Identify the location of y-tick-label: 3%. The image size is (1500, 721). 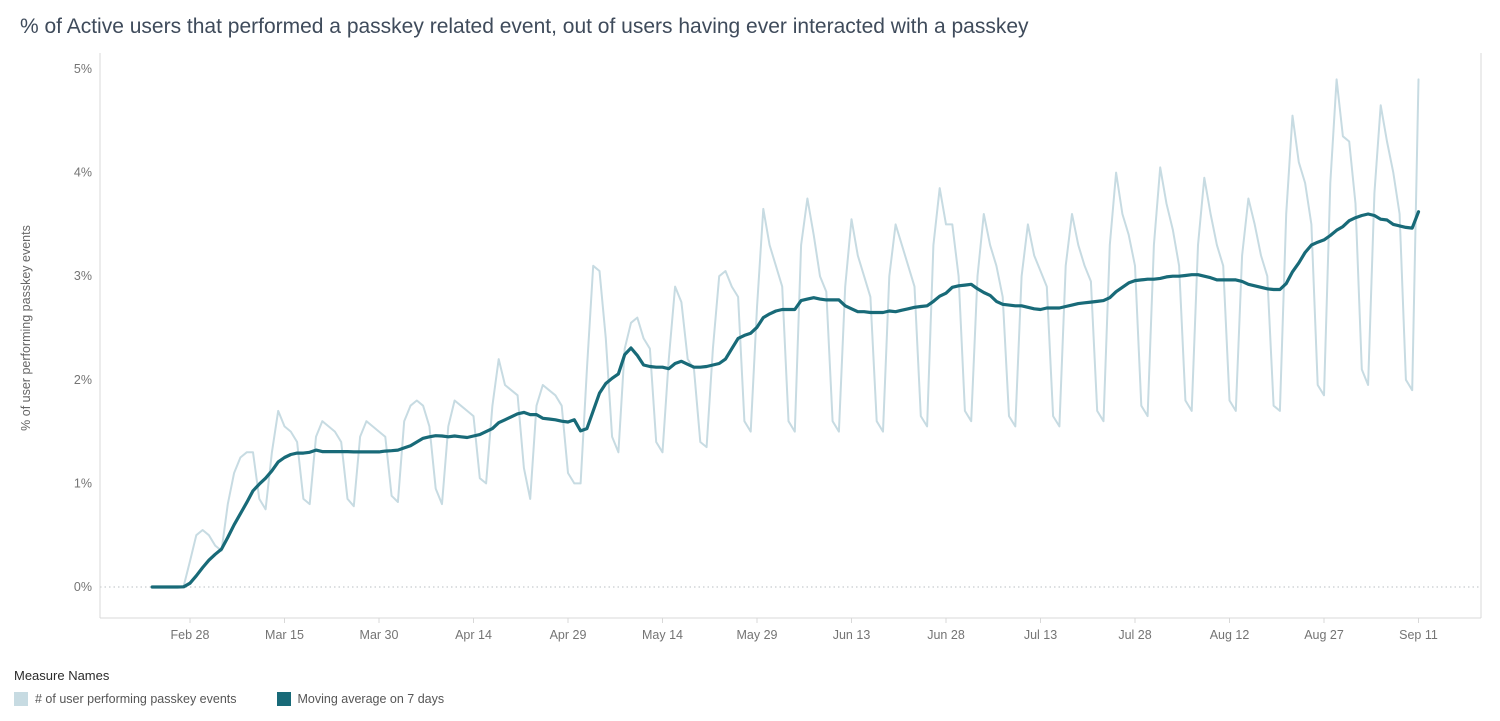
(83, 276).